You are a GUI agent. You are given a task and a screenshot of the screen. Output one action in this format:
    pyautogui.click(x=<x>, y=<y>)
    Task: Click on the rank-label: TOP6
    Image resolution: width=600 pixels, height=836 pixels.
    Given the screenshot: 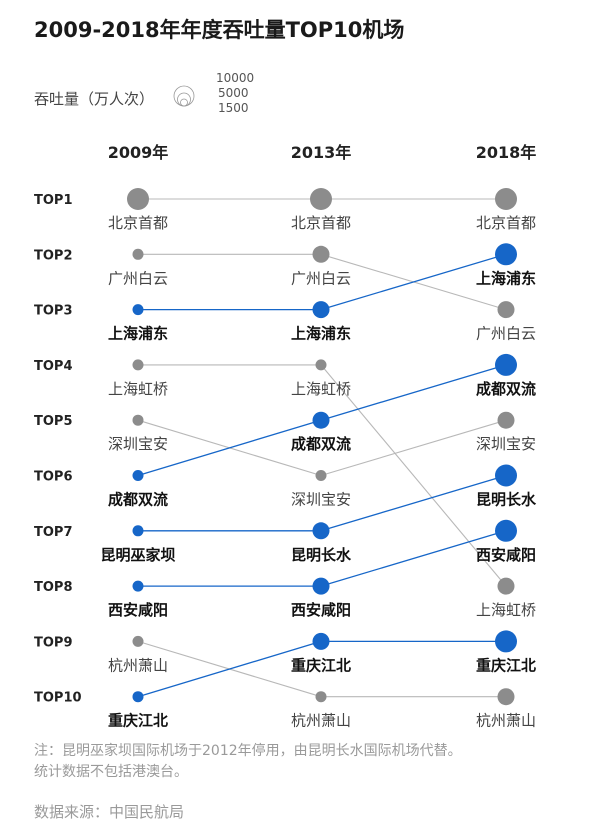 What is the action you would take?
    pyautogui.click(x=53, y=477)
    